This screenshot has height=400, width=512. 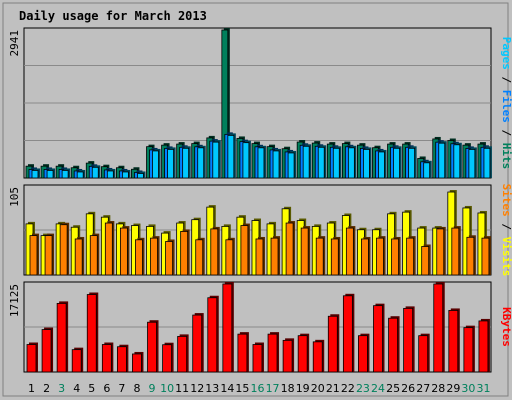 I want to click on kbytes-bar-kbytes-day-30-face, so click(x=468, y=350).